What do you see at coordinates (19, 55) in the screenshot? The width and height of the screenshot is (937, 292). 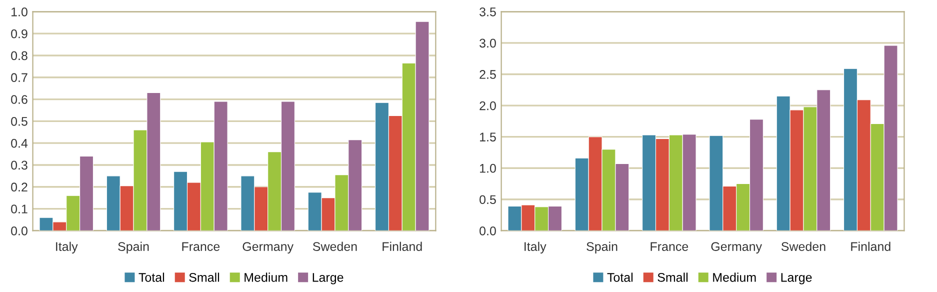 I see `y-tick-label: 0.8` at bounding box center [19, 55].